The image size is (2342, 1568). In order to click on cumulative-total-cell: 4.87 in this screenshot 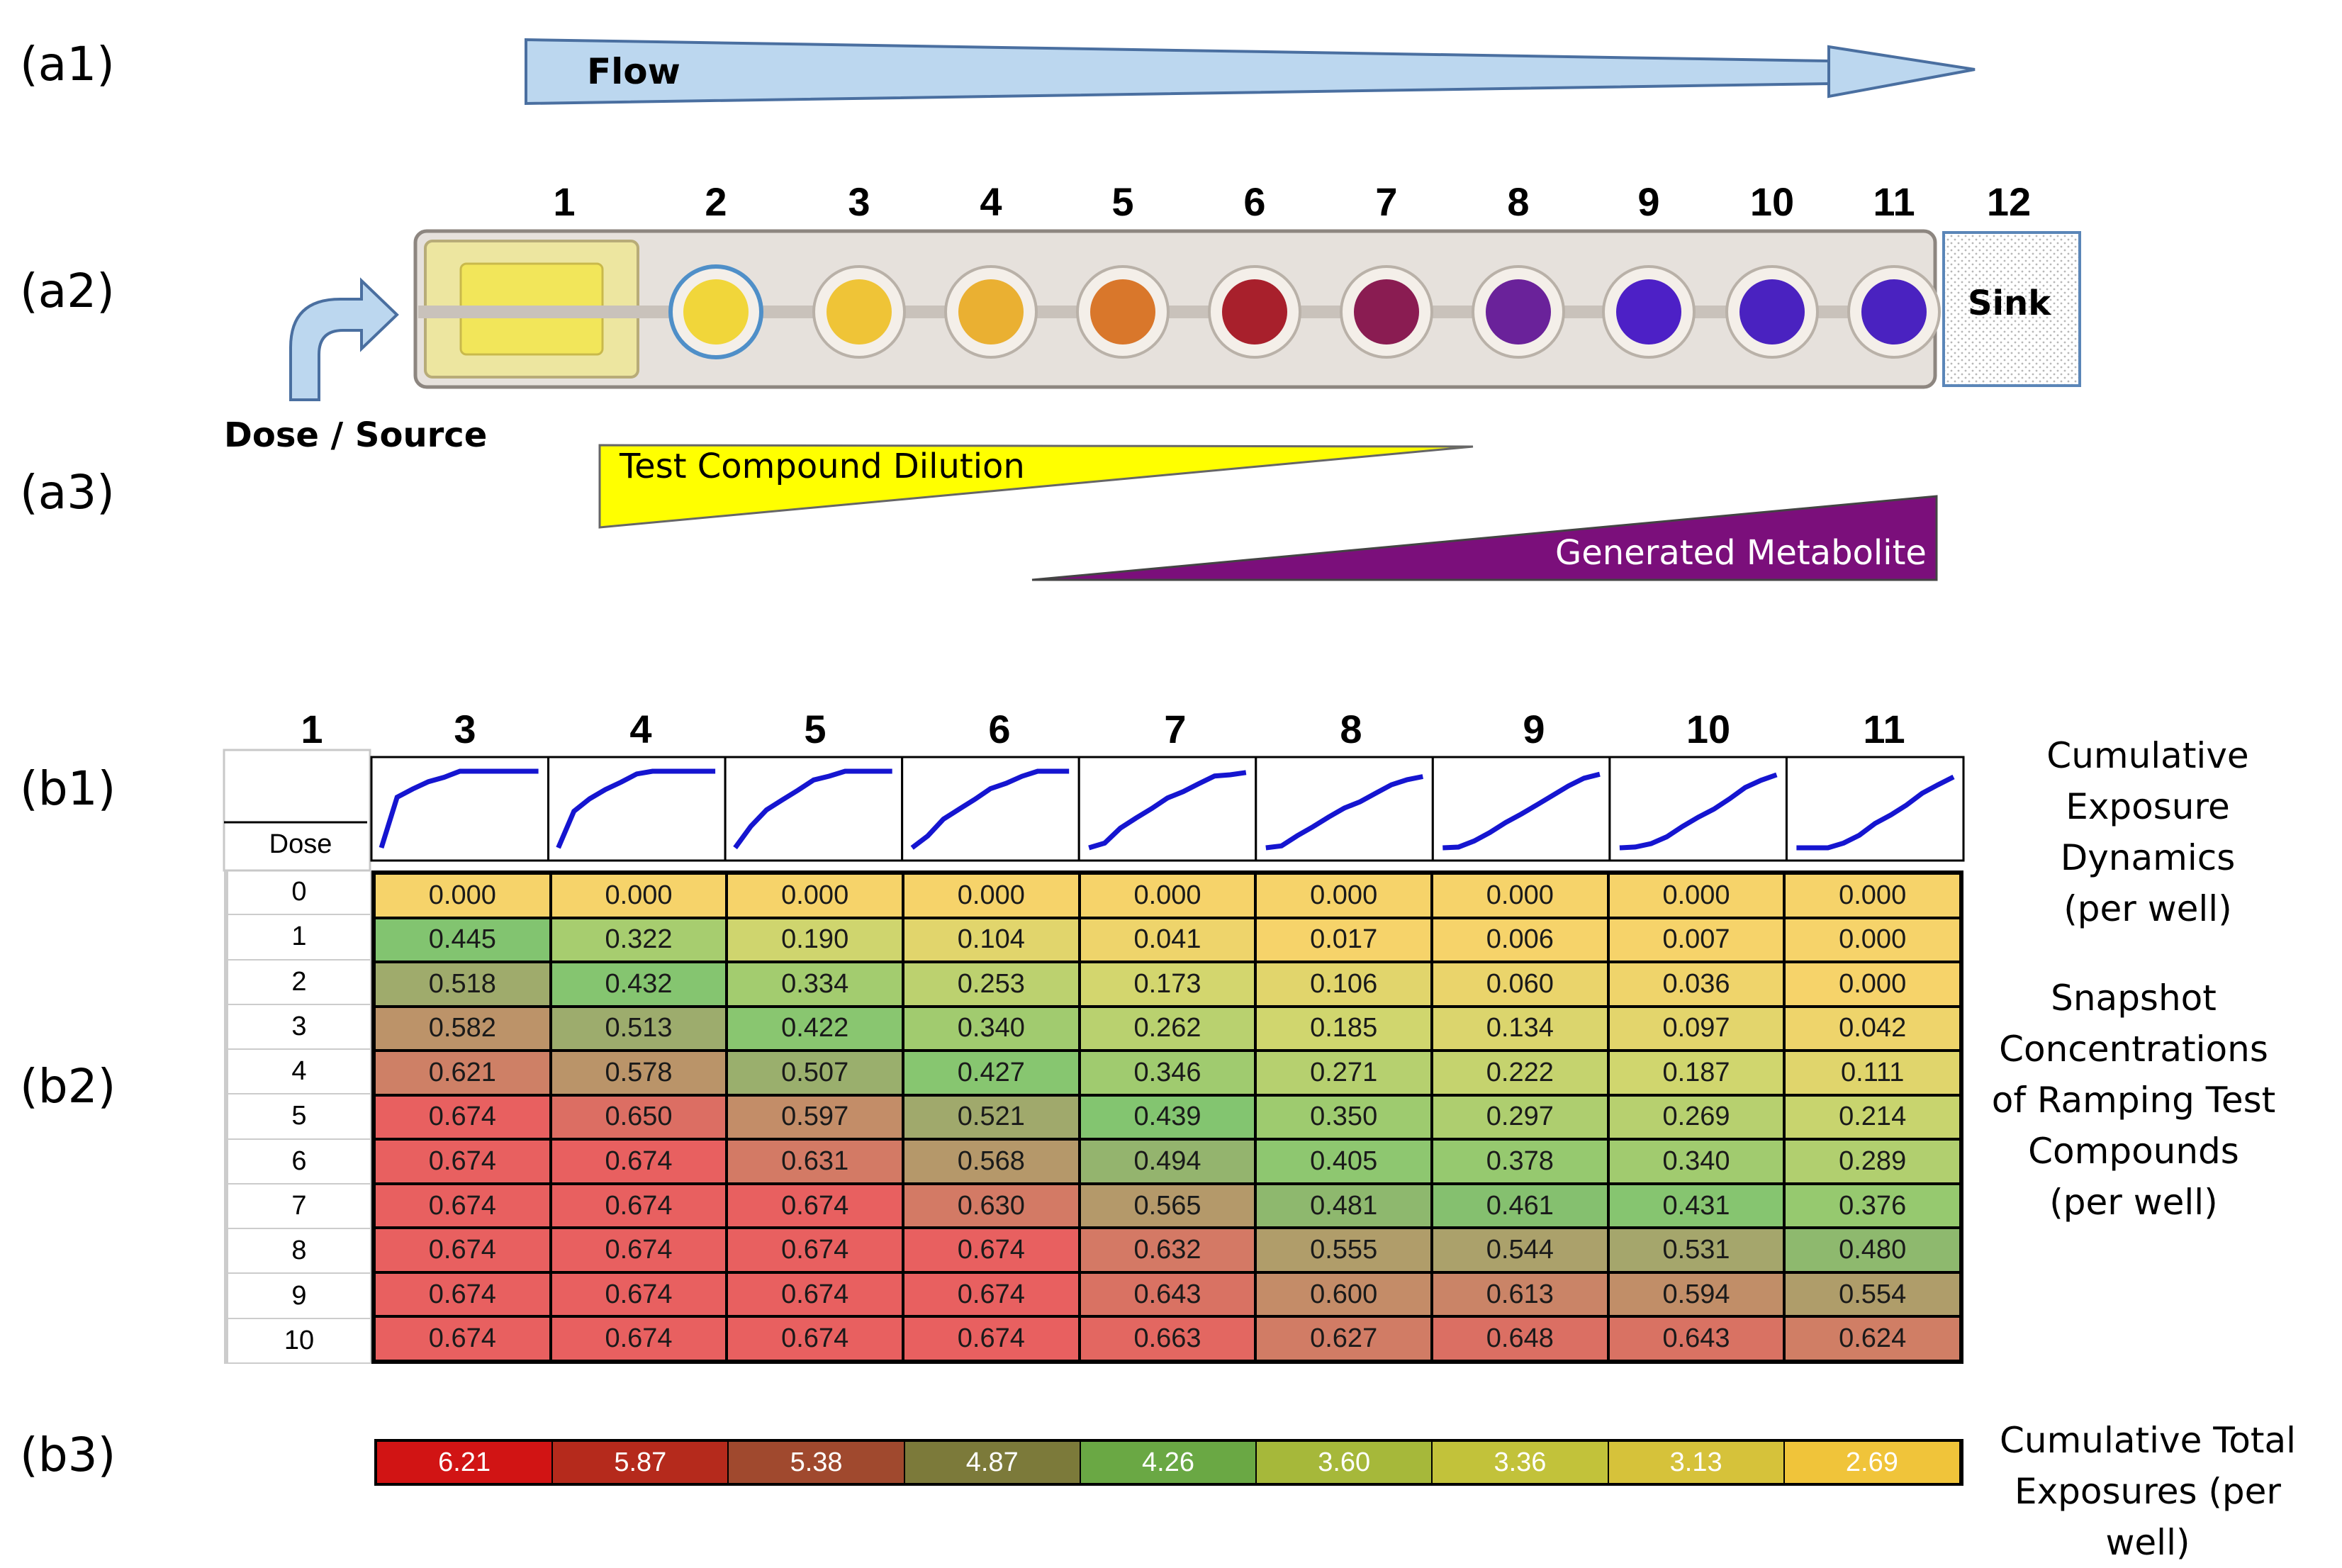, I will do `click(993, 1463)`.